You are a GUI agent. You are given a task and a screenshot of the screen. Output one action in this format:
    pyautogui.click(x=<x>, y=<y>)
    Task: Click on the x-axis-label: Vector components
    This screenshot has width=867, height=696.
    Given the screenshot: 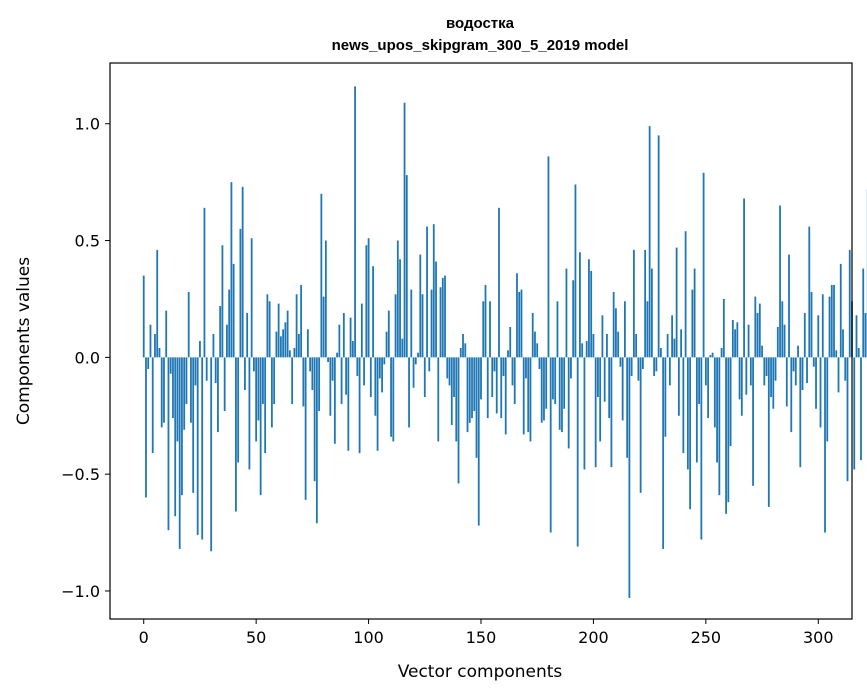 What is the action you would take?
    pyautogui.click(x=480, y=672)
    